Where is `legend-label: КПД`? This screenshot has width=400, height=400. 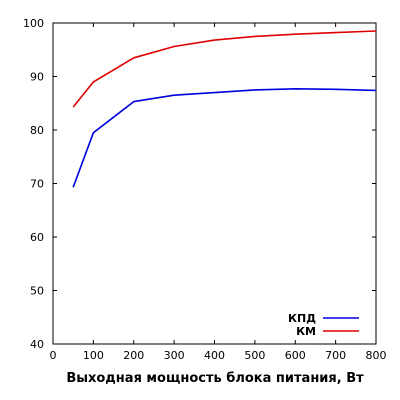
legend-label: КПД is located at coordinates (302, 318).